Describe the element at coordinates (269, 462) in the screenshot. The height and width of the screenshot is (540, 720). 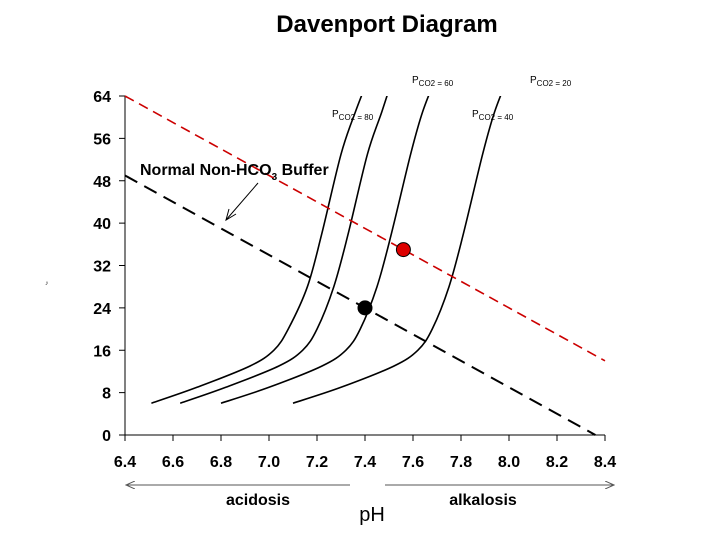
I see `x-tick-label: 7.0` at that location.